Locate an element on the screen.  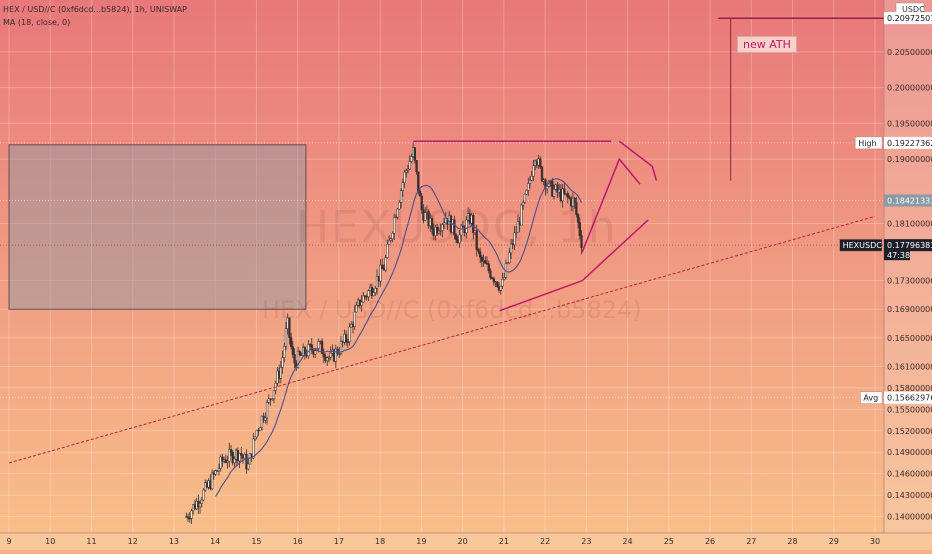
time-tick-label: 19 is located at coordinates (421, 541).